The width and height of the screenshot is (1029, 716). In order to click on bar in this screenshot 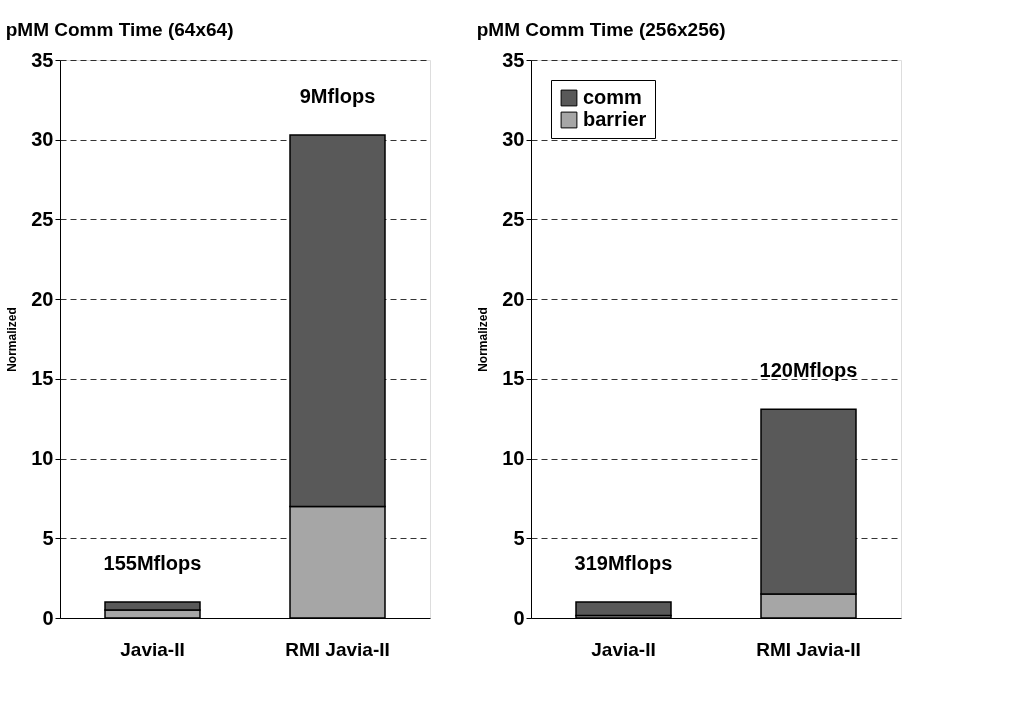, I will do `click(623, 609)`.